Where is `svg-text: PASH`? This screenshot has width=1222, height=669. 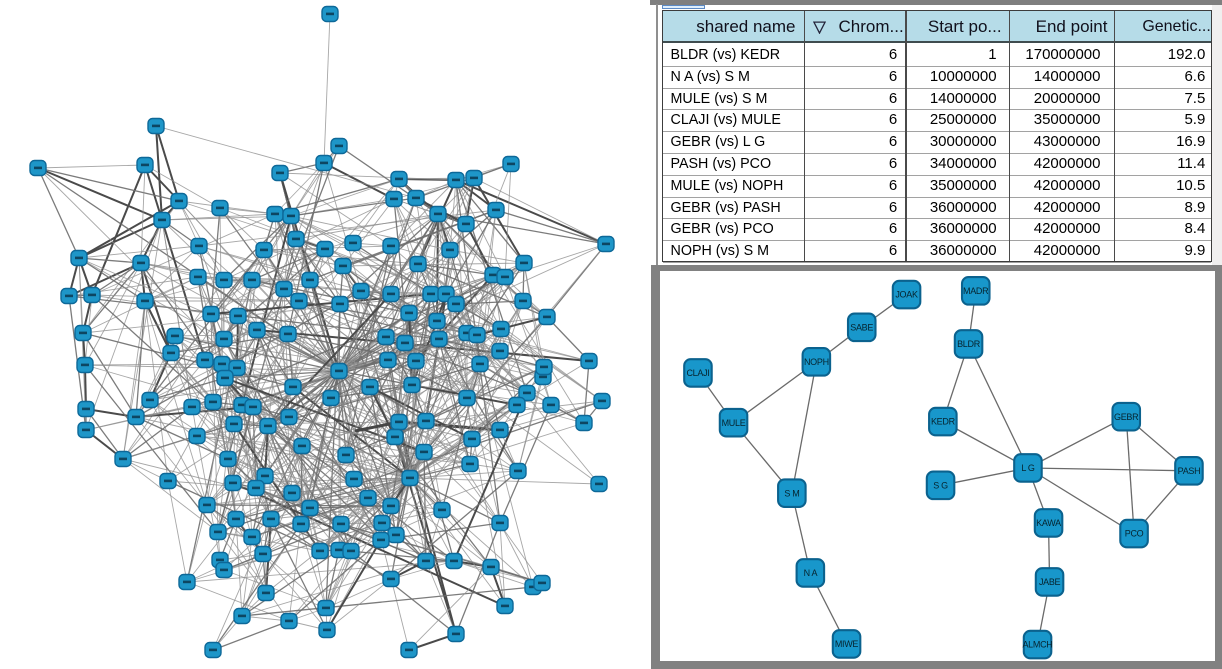 svg-text: PASH is located at coordinates (1189, 471).